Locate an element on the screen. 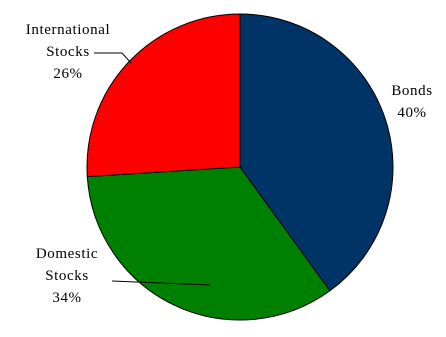 This screenshot has width=446, height=337. data-label-international-stocks: International Stocks 26% is located at coordinates (68, 52).